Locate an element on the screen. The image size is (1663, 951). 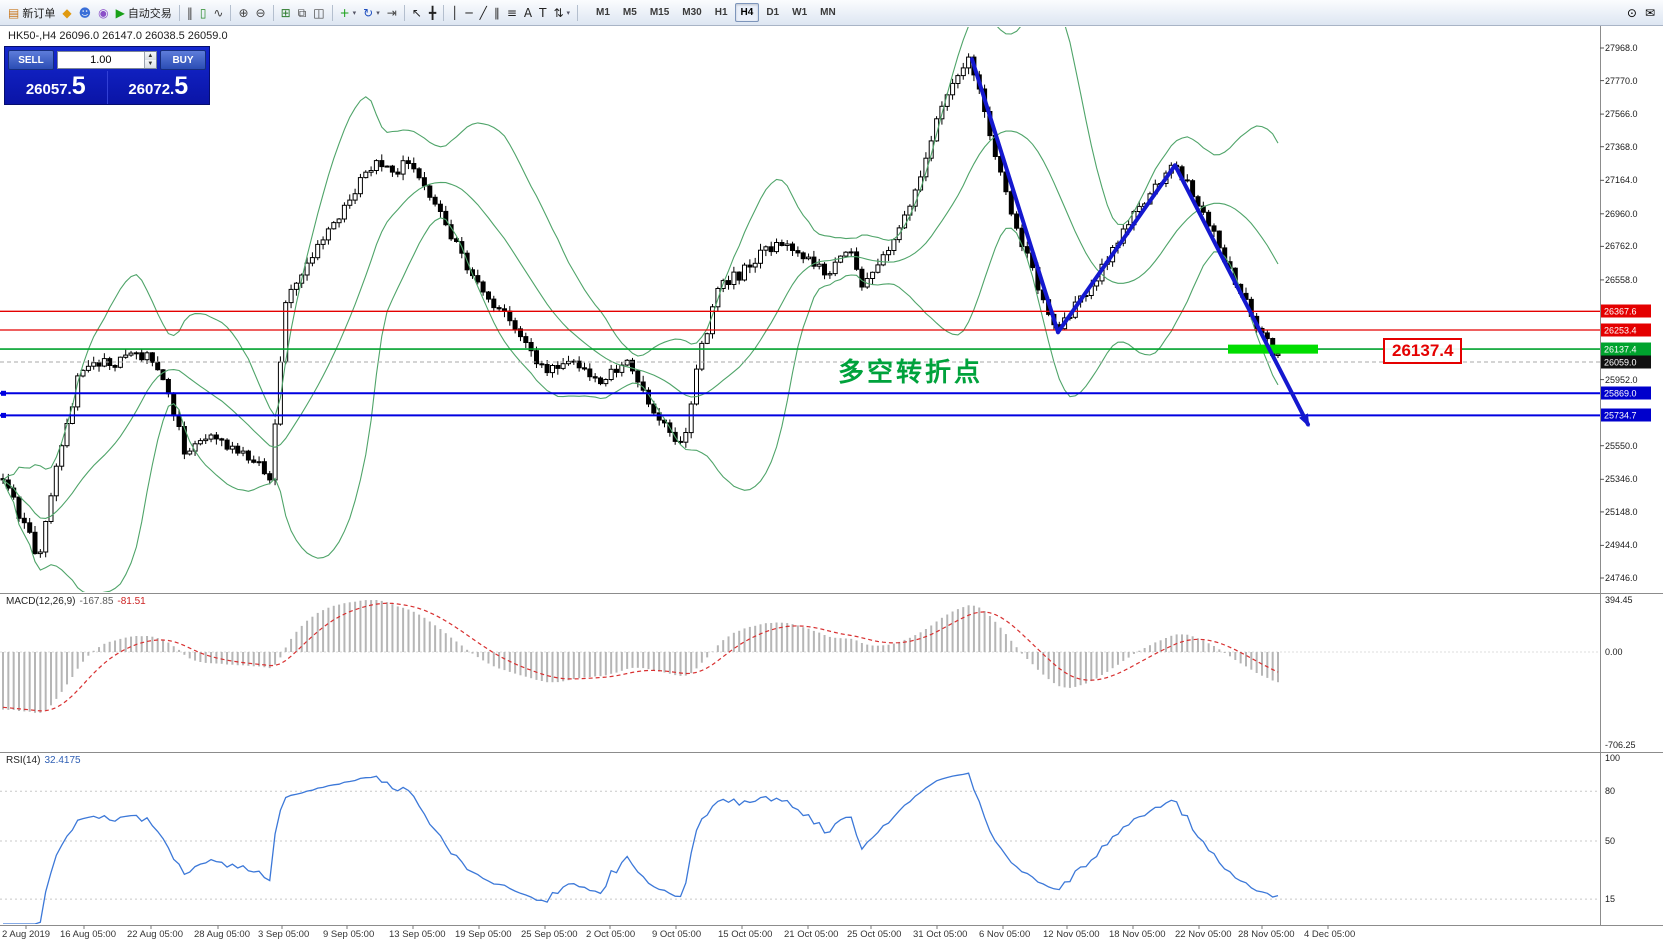
price-axis-tick: 26558.0 is located at coordinates (1621, 279).